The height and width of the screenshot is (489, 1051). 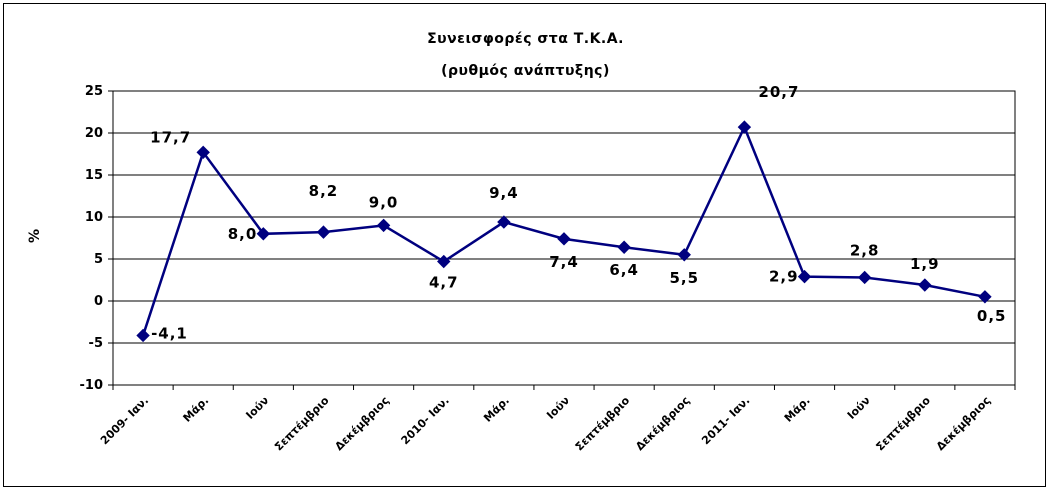 What do you see at coordinates (243, 234) in the screenshot?
I see `data-label: 8,0` at bounding box center [243, 234].